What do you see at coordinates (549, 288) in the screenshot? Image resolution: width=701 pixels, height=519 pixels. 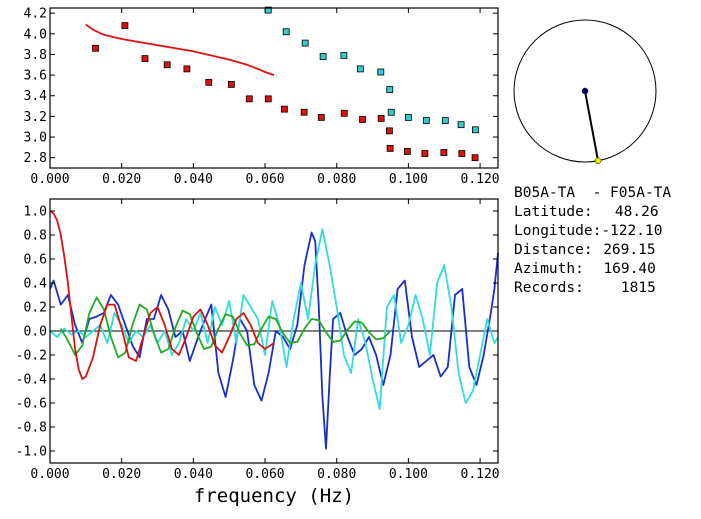 I see `records-label: Records:` at bounding box center [549, 288].